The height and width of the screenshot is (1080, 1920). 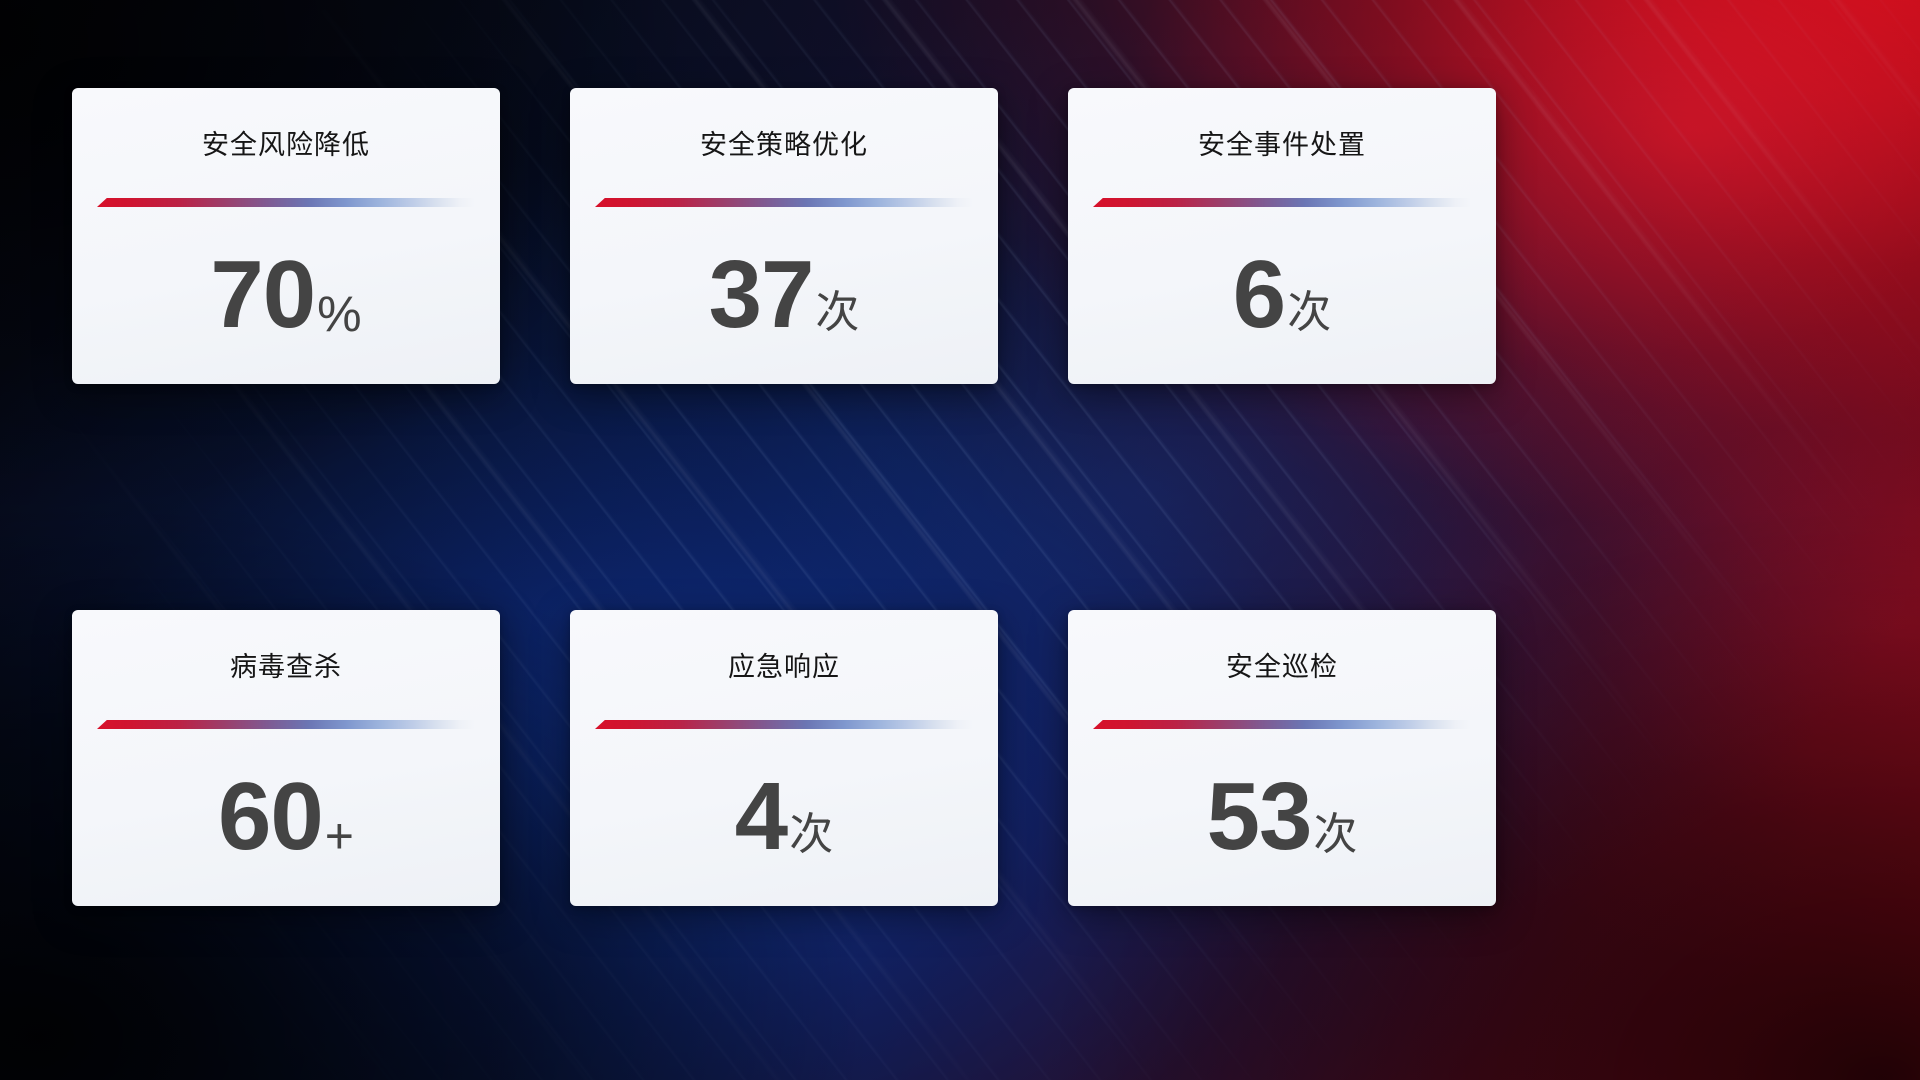 What do you see at coordinates (271, 816) in the screenshot?
I see `card-value: 60` at bounding box center [271, 816].